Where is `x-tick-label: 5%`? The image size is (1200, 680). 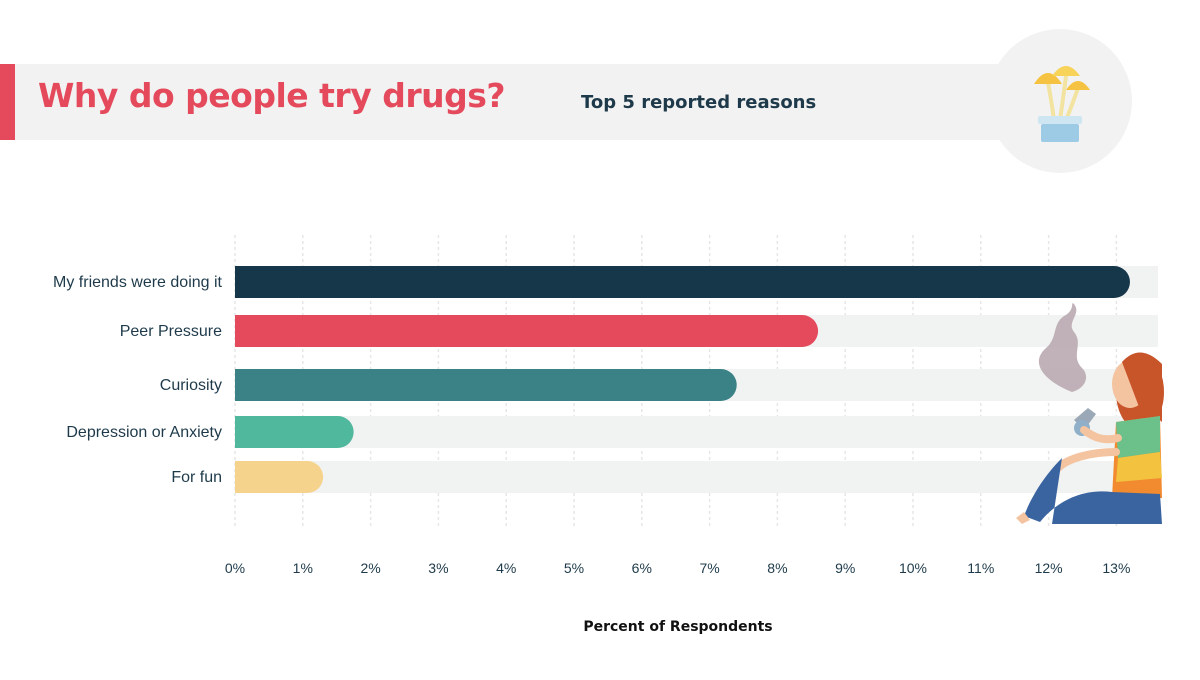 x-tick-label: 5% is located at coordinates (574, 568).